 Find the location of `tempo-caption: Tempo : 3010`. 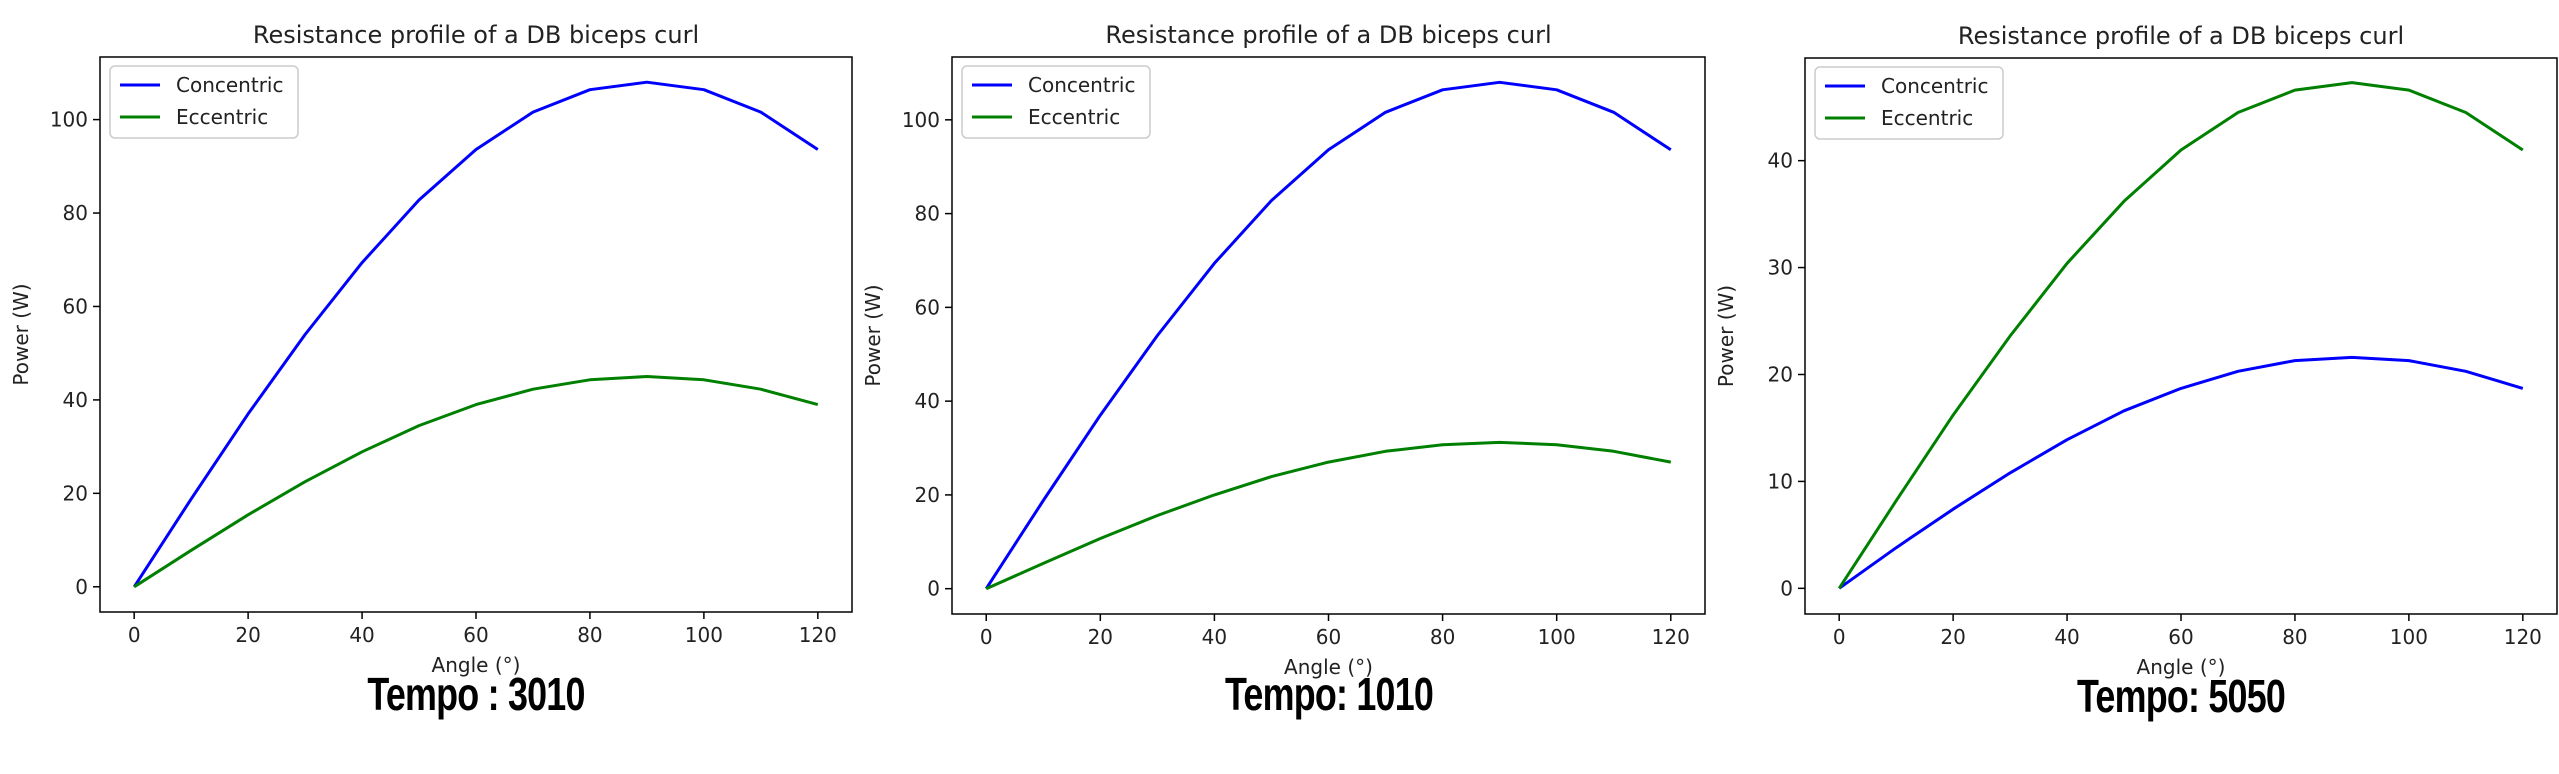

tempo-caption: Tempo : 3010 is located at coordinates (476, 694).